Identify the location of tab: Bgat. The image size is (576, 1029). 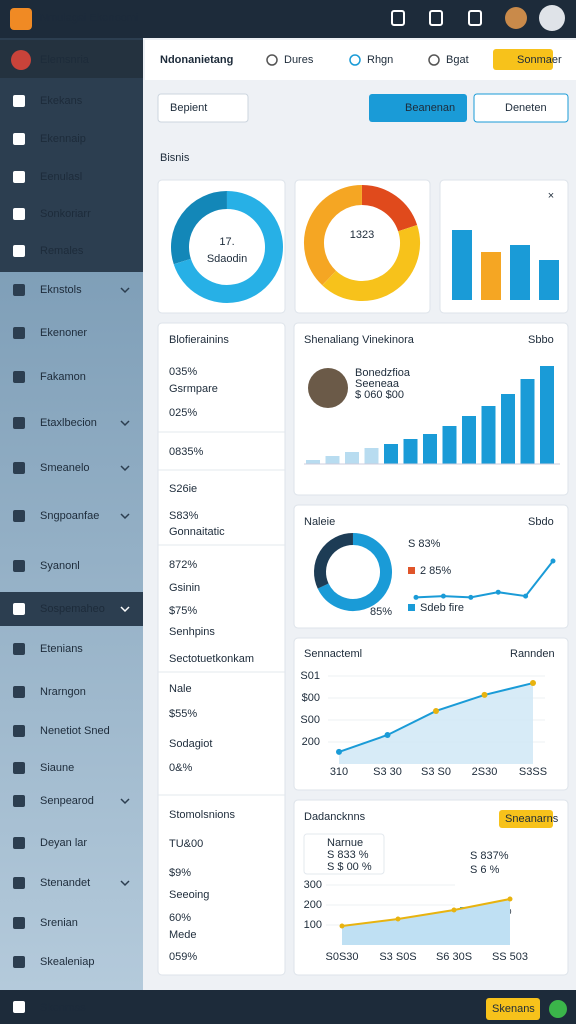
(457, 60).